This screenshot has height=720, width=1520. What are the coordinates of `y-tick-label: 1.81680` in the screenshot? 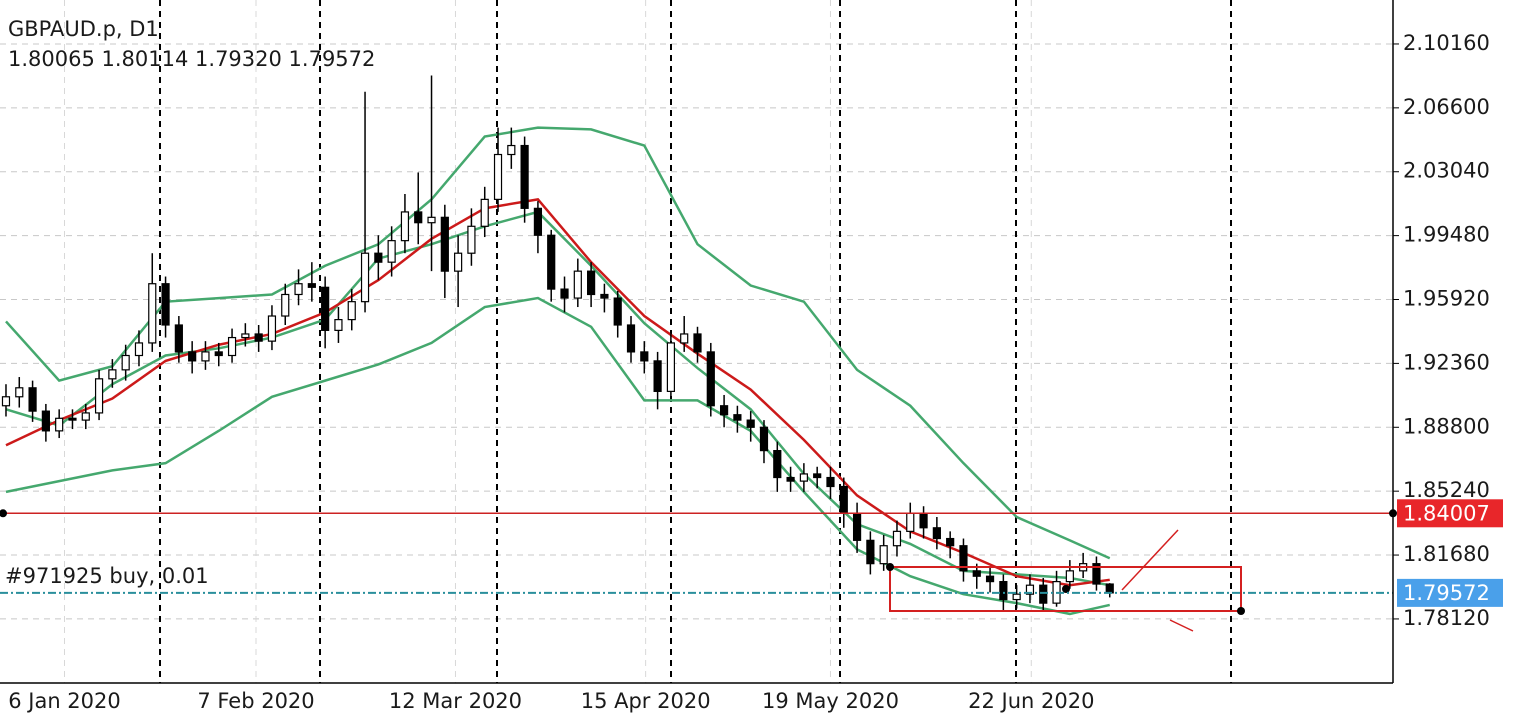 It's located at (1446, 554).